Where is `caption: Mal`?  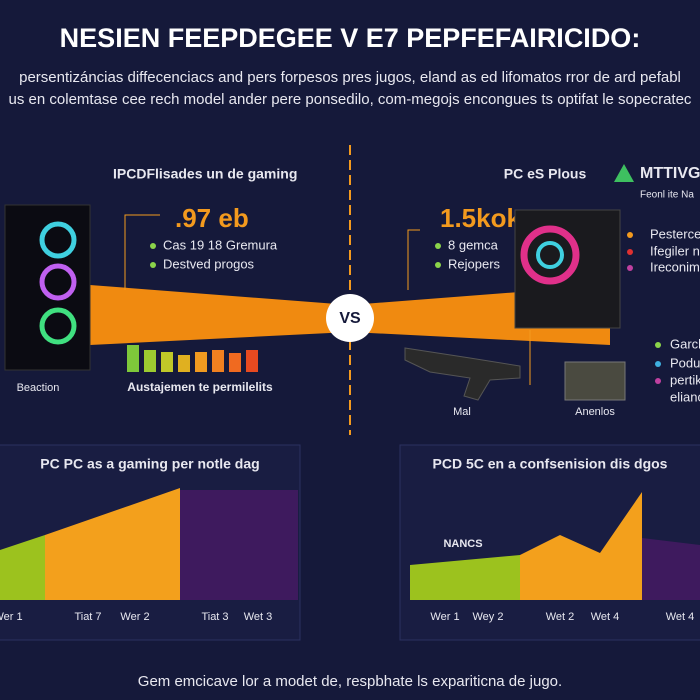
caption: Mal is located at coordinates (462, 412).